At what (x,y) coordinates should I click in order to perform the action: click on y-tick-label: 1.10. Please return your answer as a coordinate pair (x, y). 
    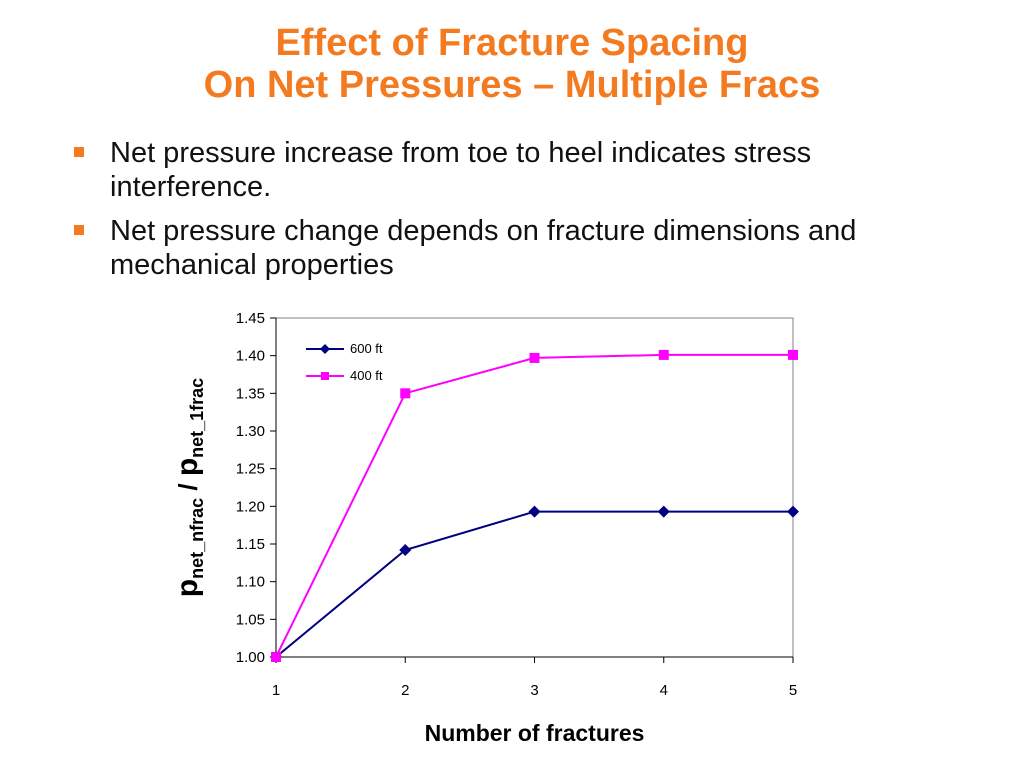
    Looking at the image, I should click on (250, 582).